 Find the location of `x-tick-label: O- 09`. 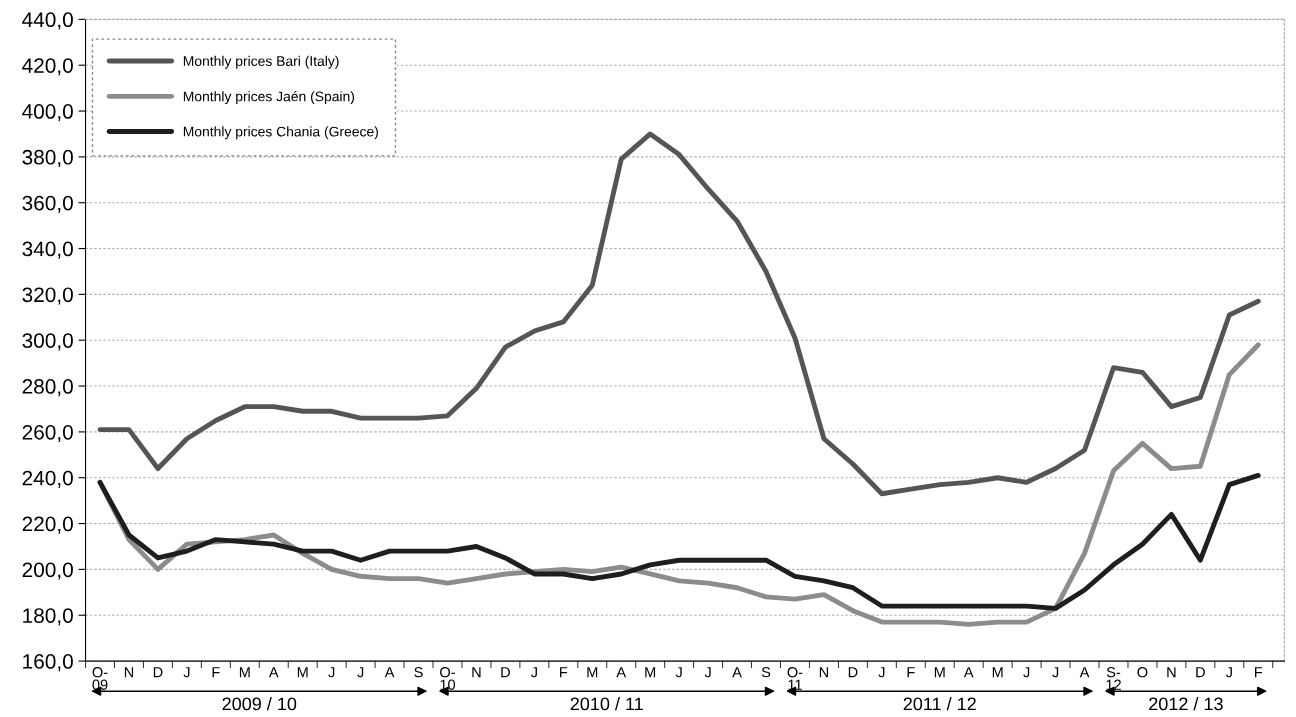

x-tick-label: O- 09 is located at coordinates (100, 678).